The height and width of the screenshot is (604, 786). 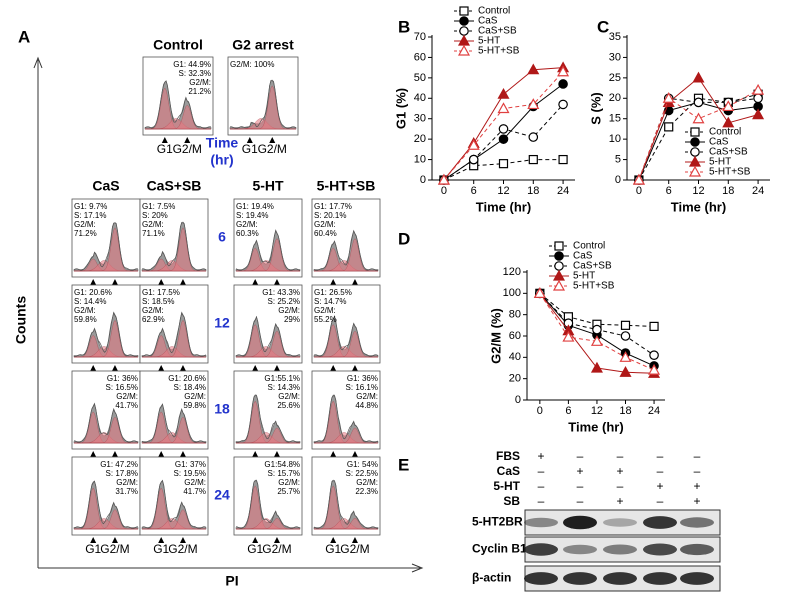 I want to click on y-tick-label: 5, so click(x=618, y=159).